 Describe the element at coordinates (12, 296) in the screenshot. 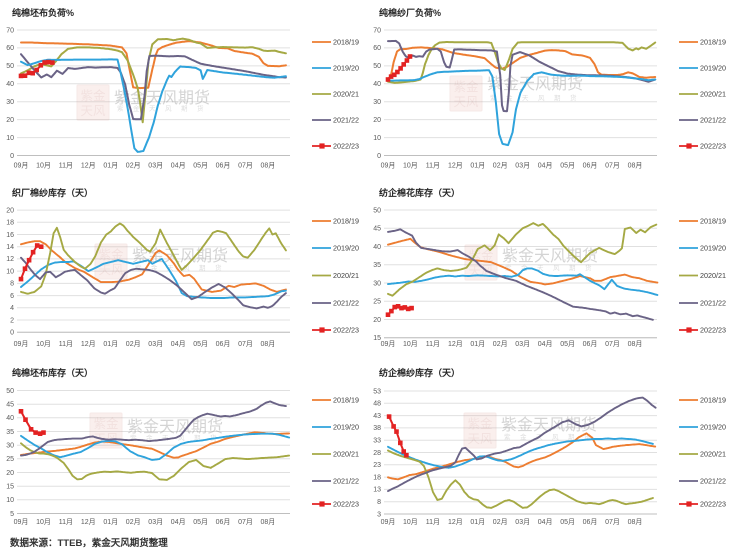

I see `svg-text: 6` at that location.